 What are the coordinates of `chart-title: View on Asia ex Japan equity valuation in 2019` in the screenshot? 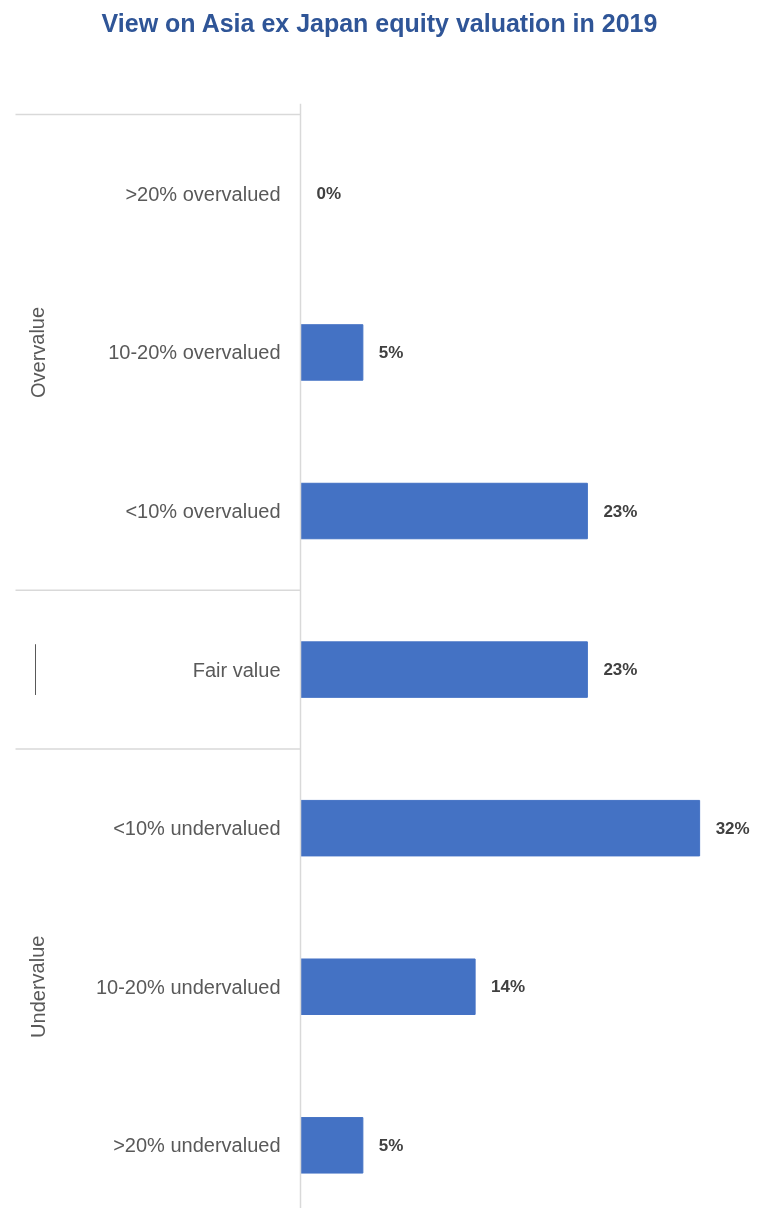 It's located at (379, 23).